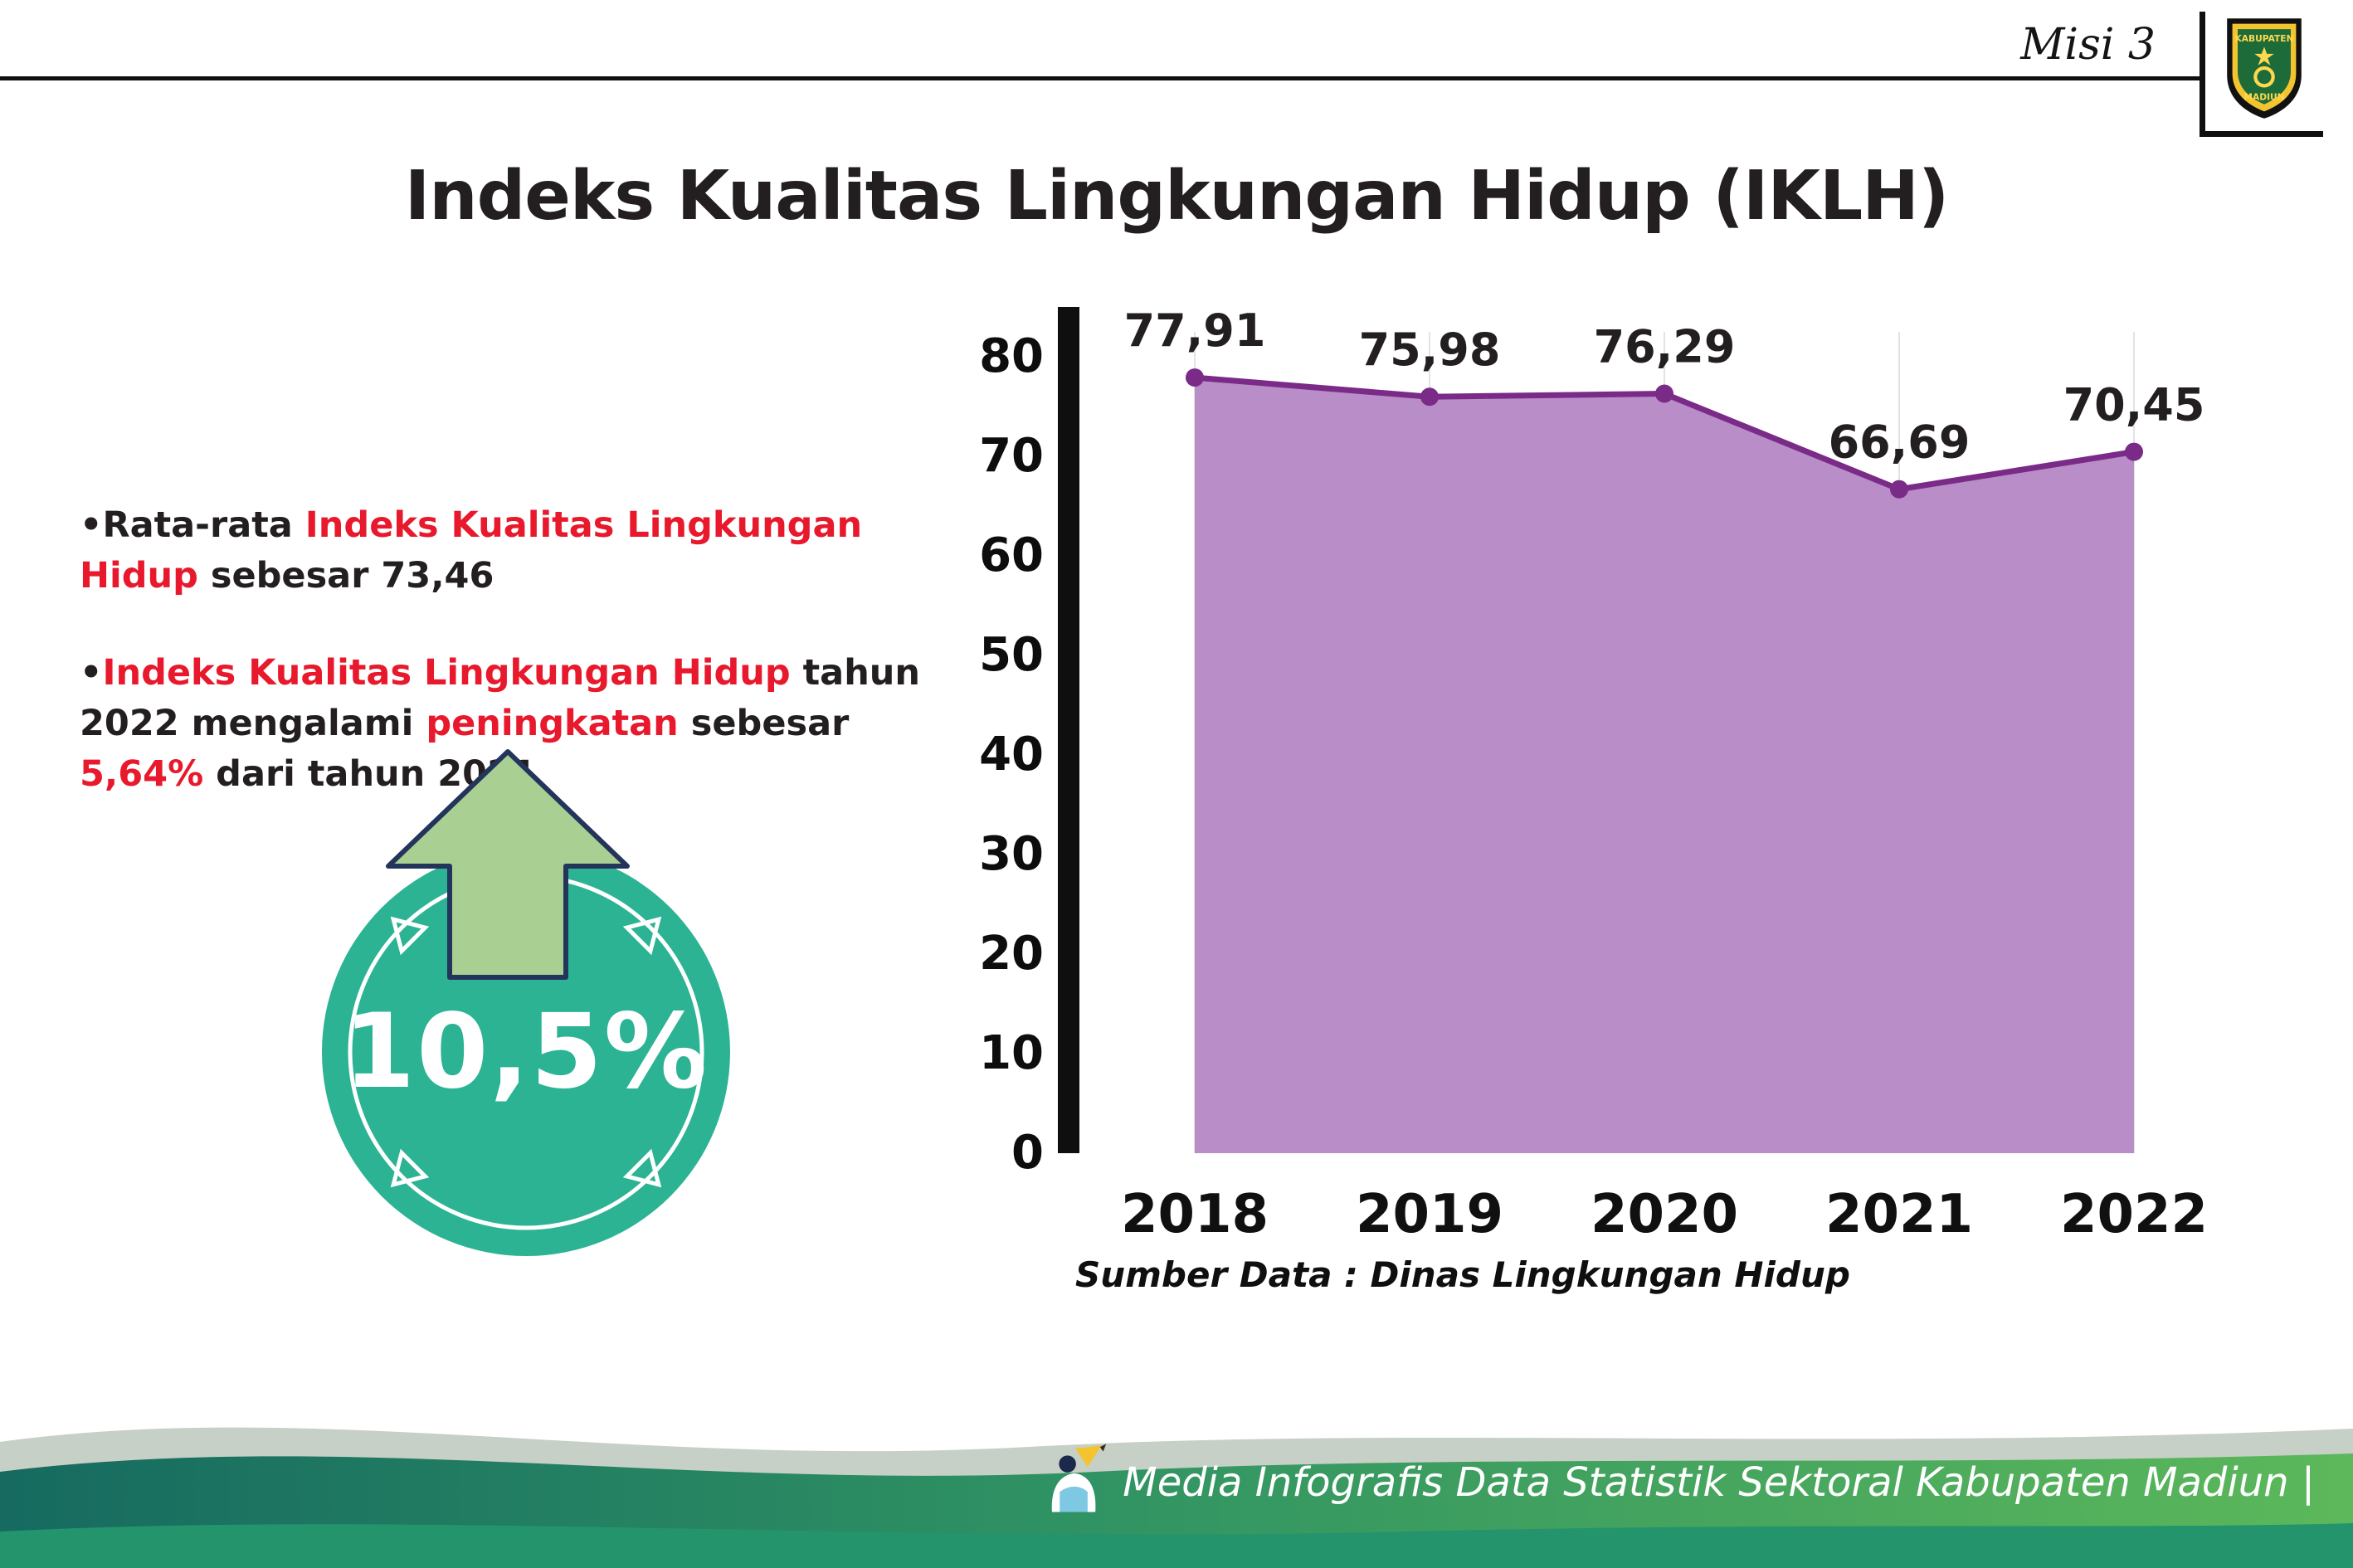 The height and width of the screenshot is (1568, 2353). Describe the element at coordinates (2263, 96) in the screenshot. I see `logo-bottom-text: MADIUN` at that location.